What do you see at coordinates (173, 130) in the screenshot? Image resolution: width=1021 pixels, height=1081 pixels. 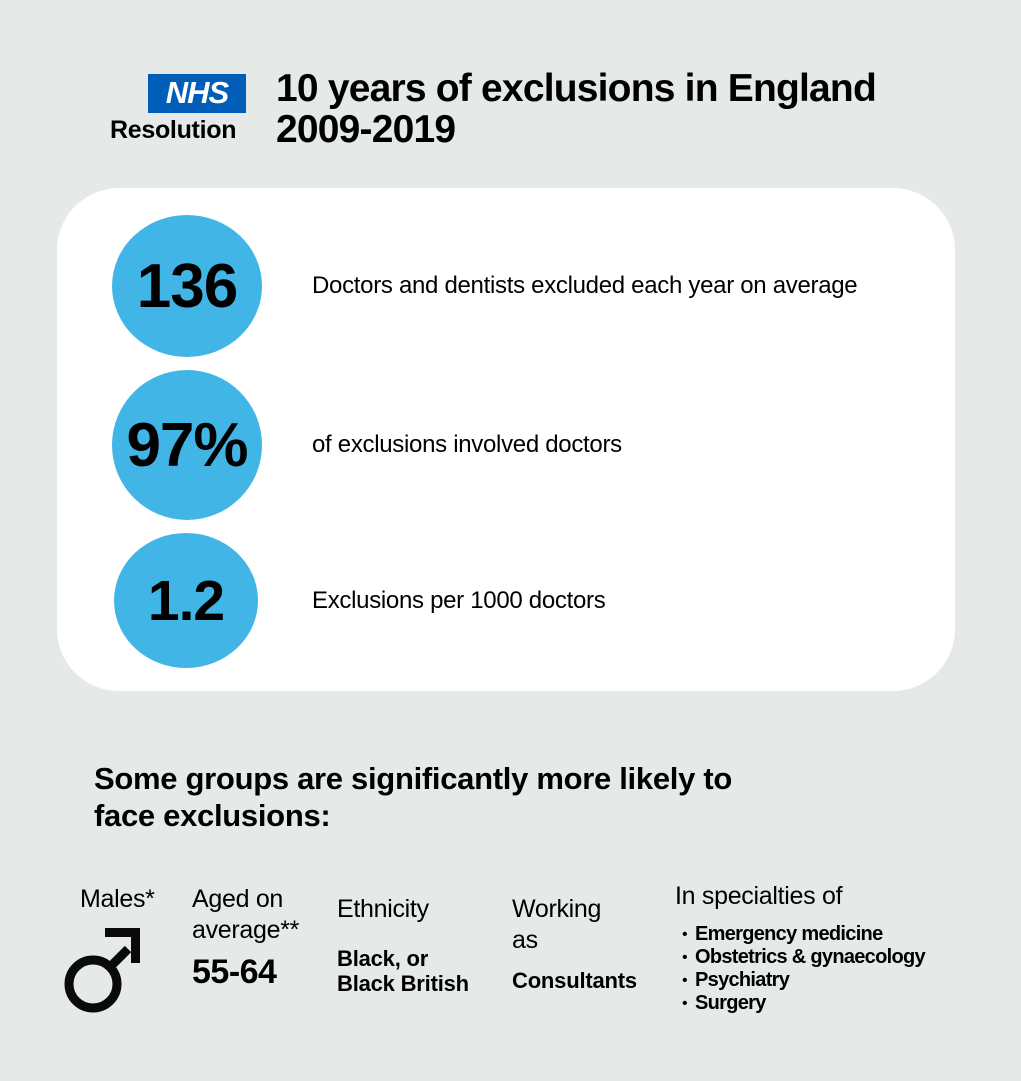 I see `logo-org-name: Resolution` at bounding box center [173, 130].